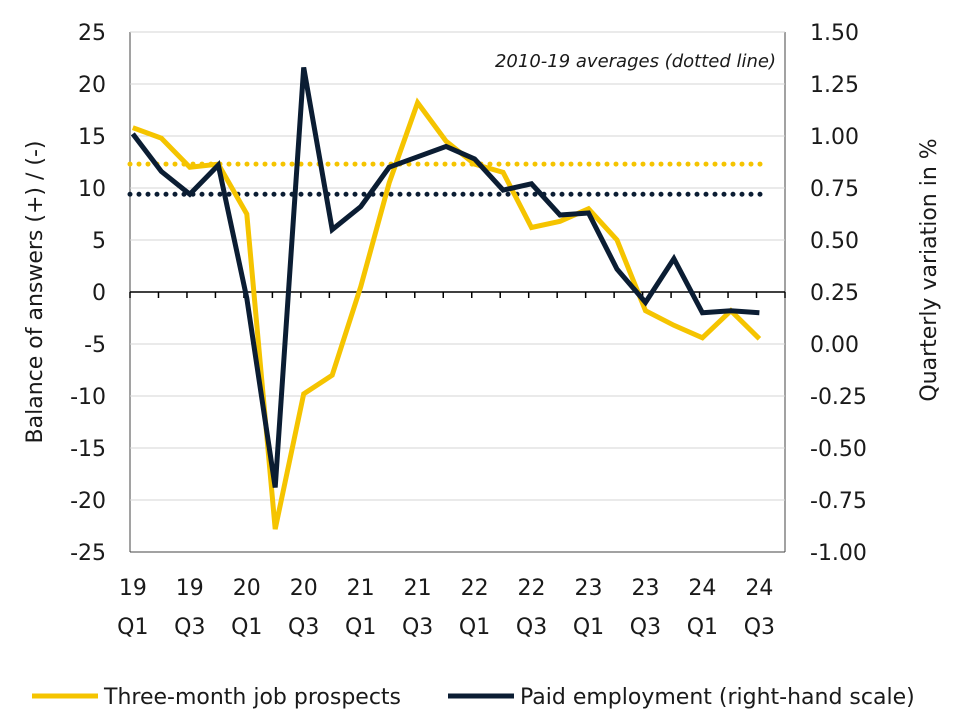  What do you see at coordinates (834, 345) in the screenshot?
I see `right-tick-label: 0.00` at bounding box center [834, 345].